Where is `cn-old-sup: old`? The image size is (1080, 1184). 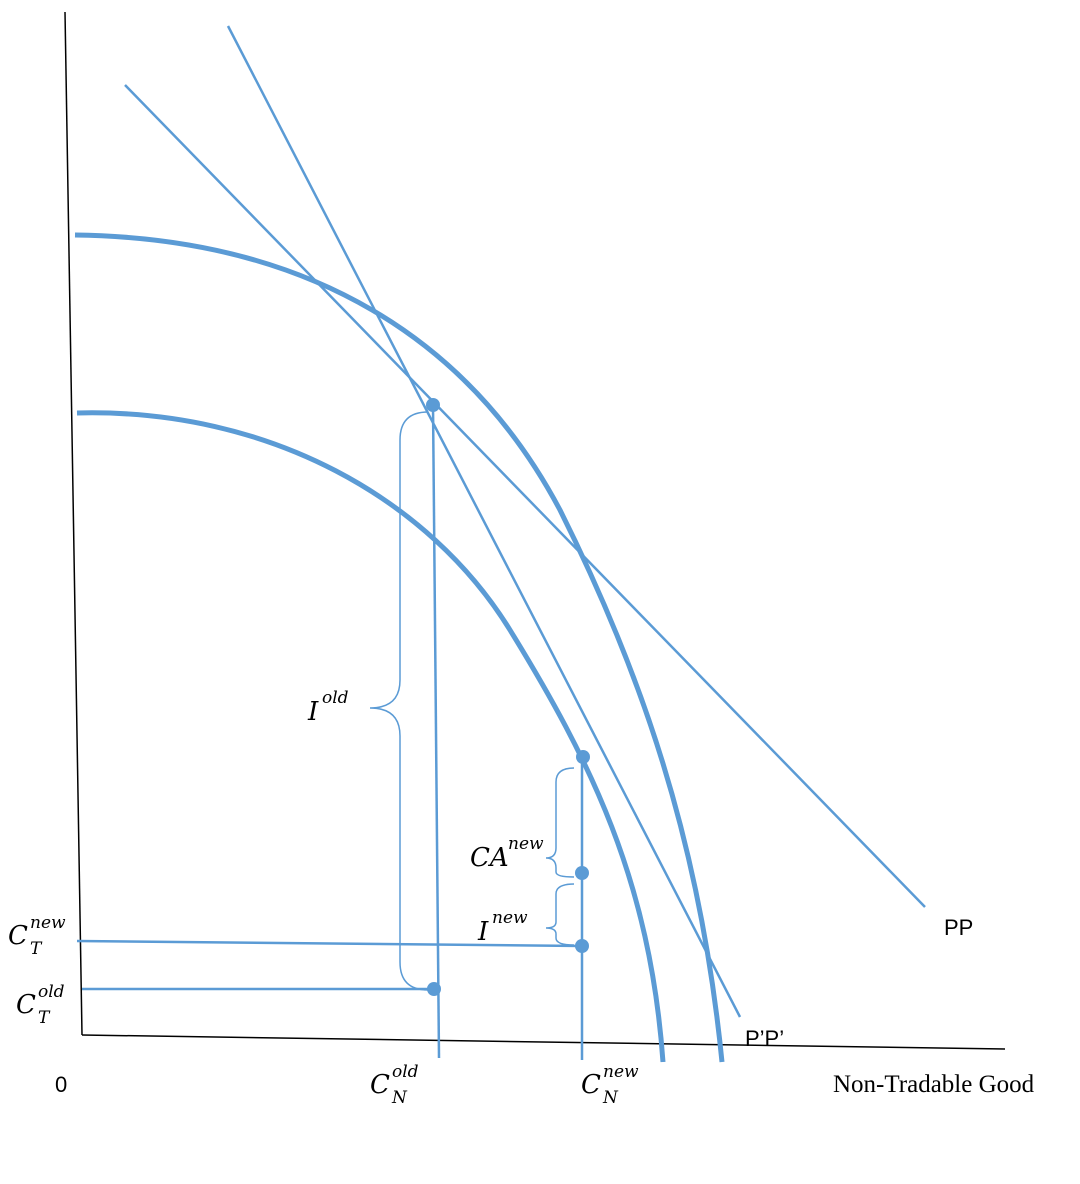
cn-old-sup: old is located at coordinates (405, 1072).